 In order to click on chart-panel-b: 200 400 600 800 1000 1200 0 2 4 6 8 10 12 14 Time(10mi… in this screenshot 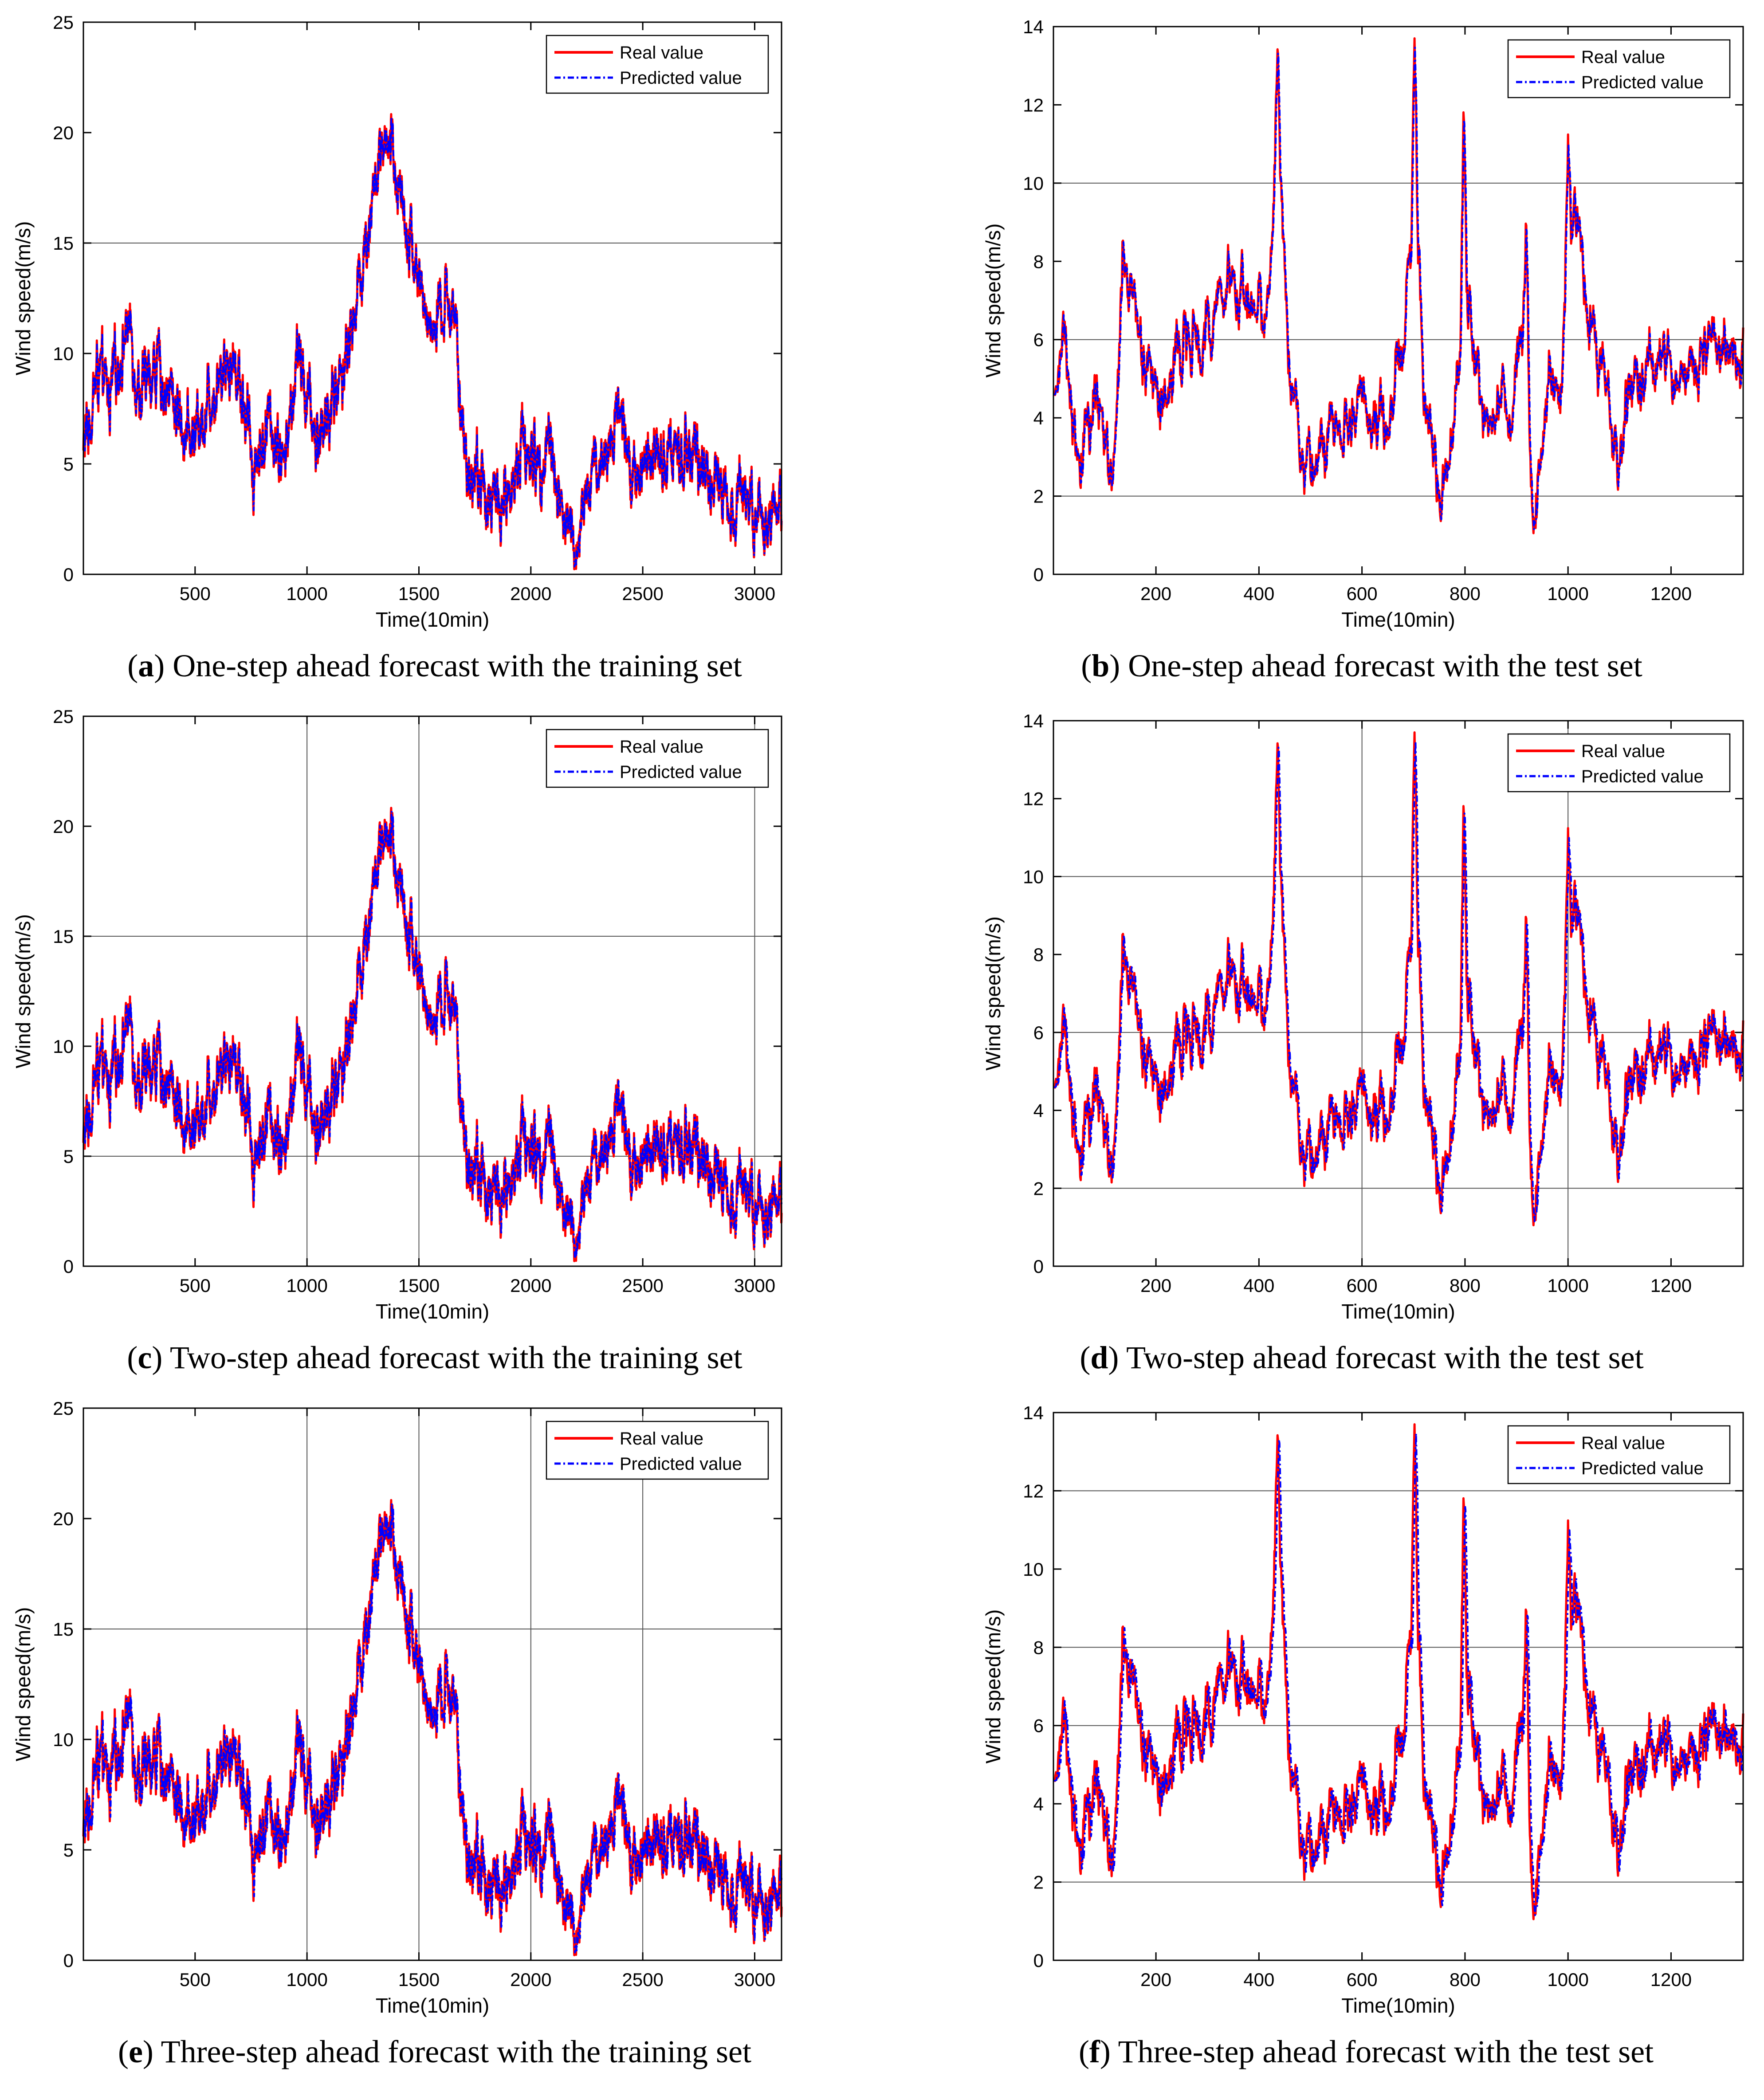, I will do `click(1363, 323)`.